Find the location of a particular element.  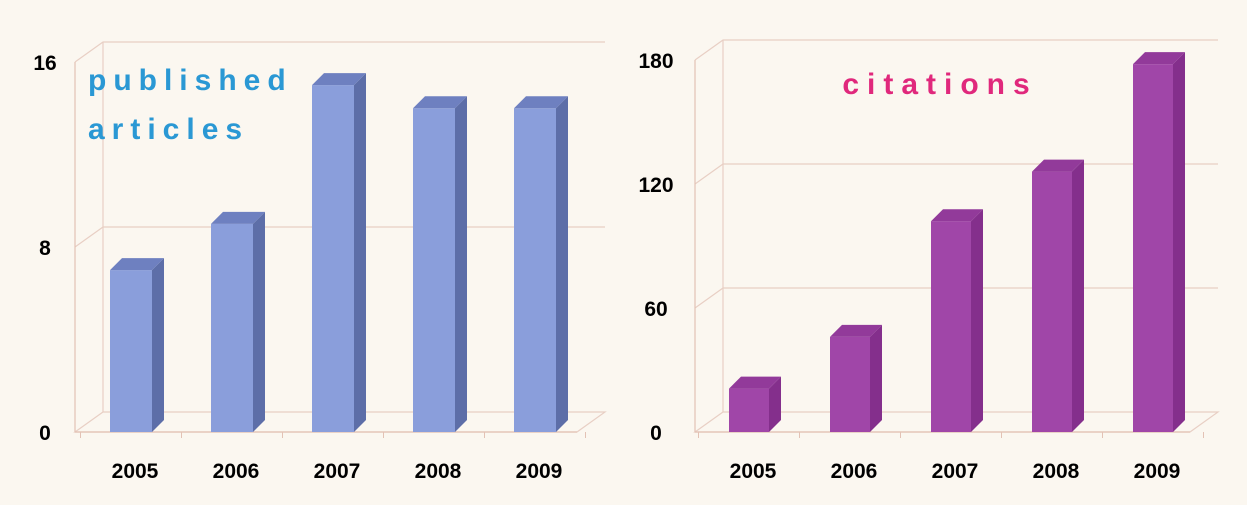

chart-title-line: citations is located at coordinates (939, 84).